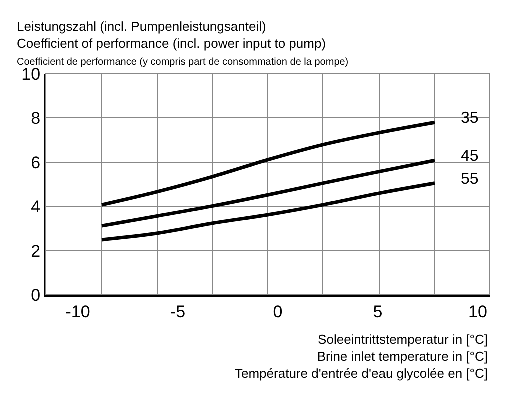  I want to click on x-tick-label: 10, so click(478, 312).